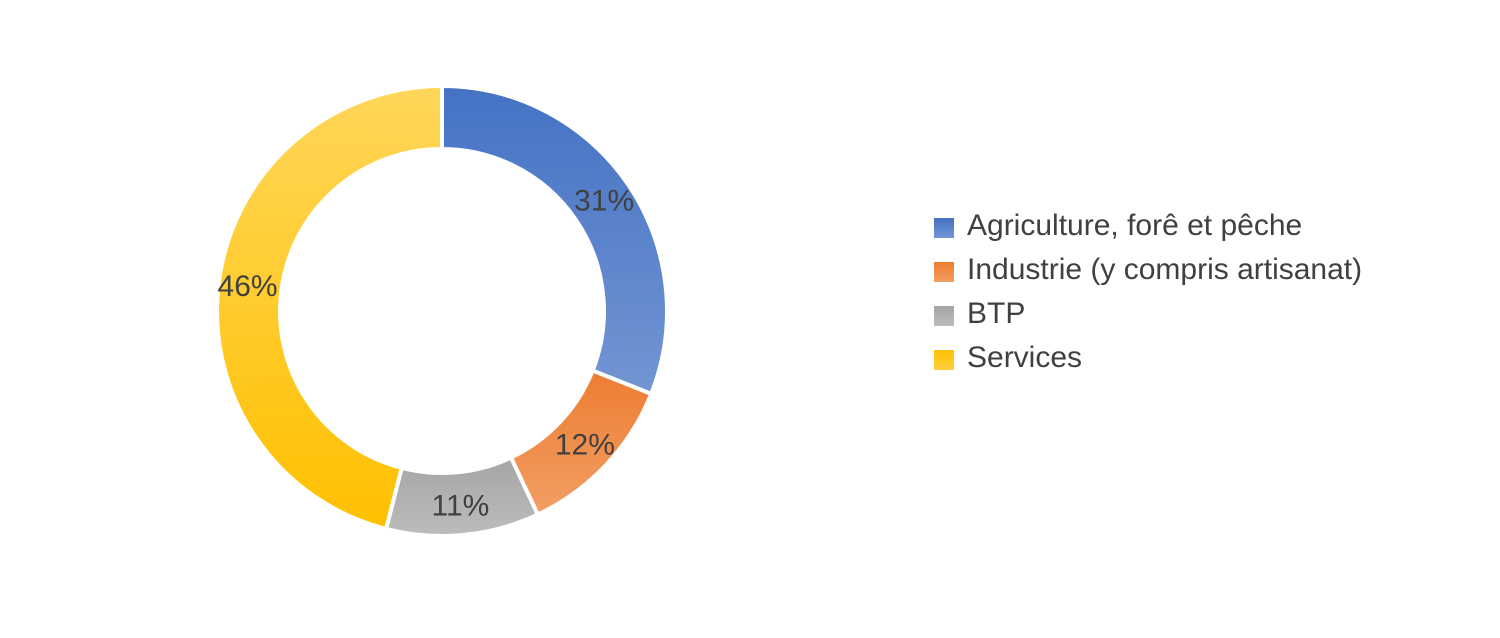 Image resolution: width=1500 pixels, height=638 pixels. I want to click on data-label-btp: 11%, so click(461, 506).